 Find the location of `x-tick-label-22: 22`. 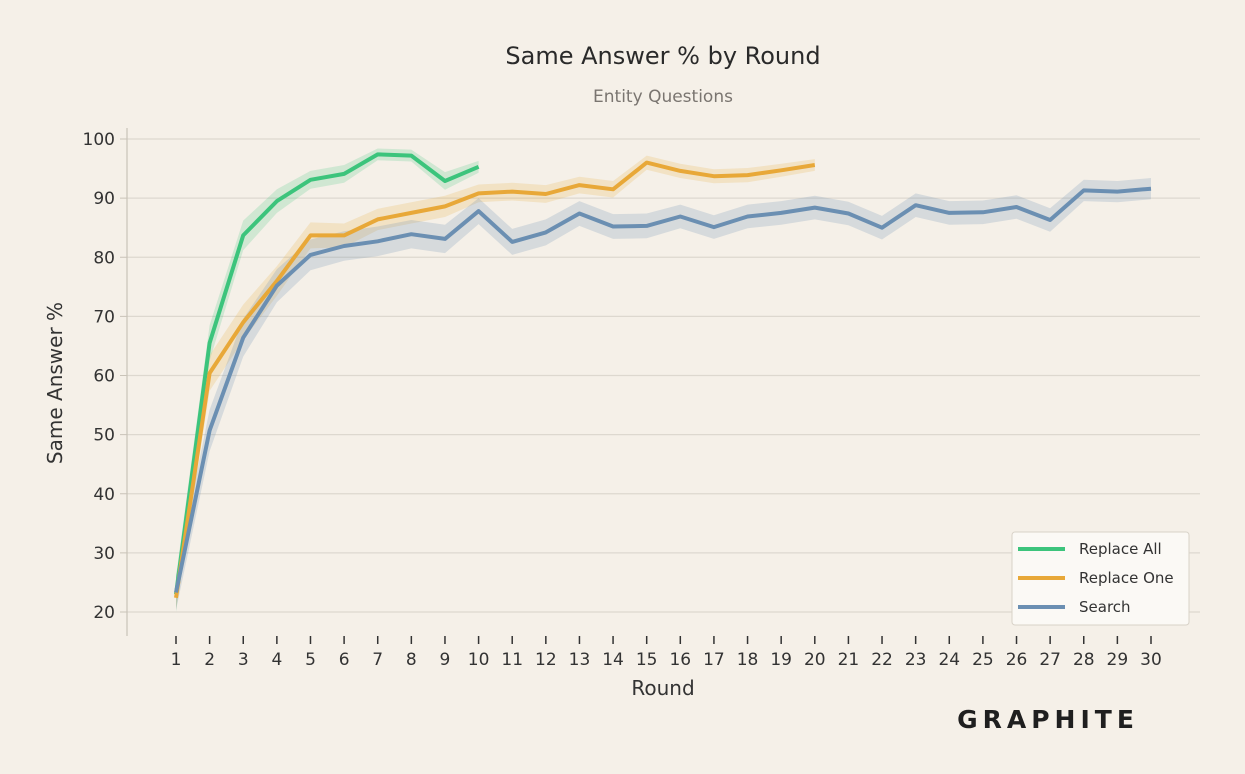

x-tick-label-22: 22 is located at coordinates (882, 660).